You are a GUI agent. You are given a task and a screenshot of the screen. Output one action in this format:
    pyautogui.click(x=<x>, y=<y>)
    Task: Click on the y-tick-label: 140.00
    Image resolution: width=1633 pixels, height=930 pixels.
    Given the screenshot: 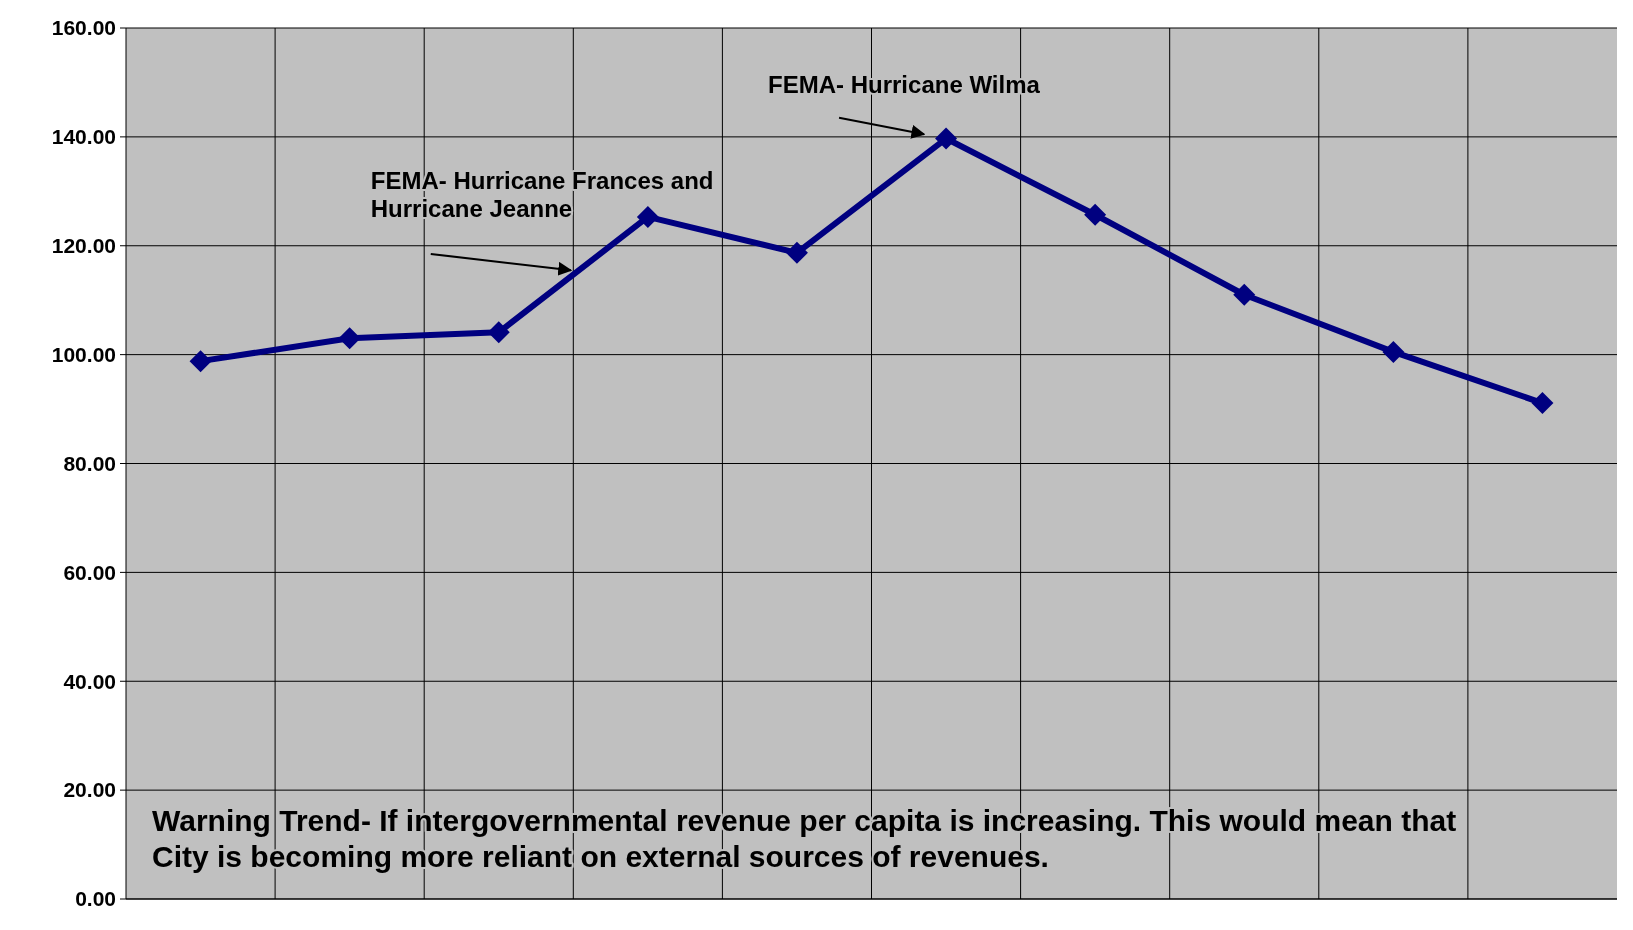 What is the action you would take?
    pyautogui.click(x=83, y=137)
    